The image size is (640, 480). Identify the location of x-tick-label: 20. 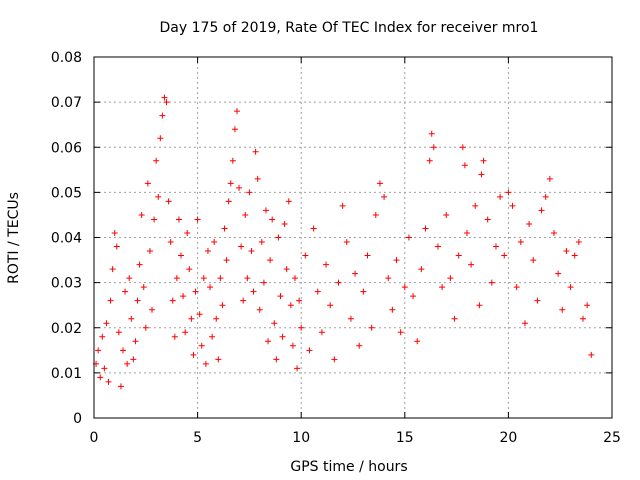
(508, 438).